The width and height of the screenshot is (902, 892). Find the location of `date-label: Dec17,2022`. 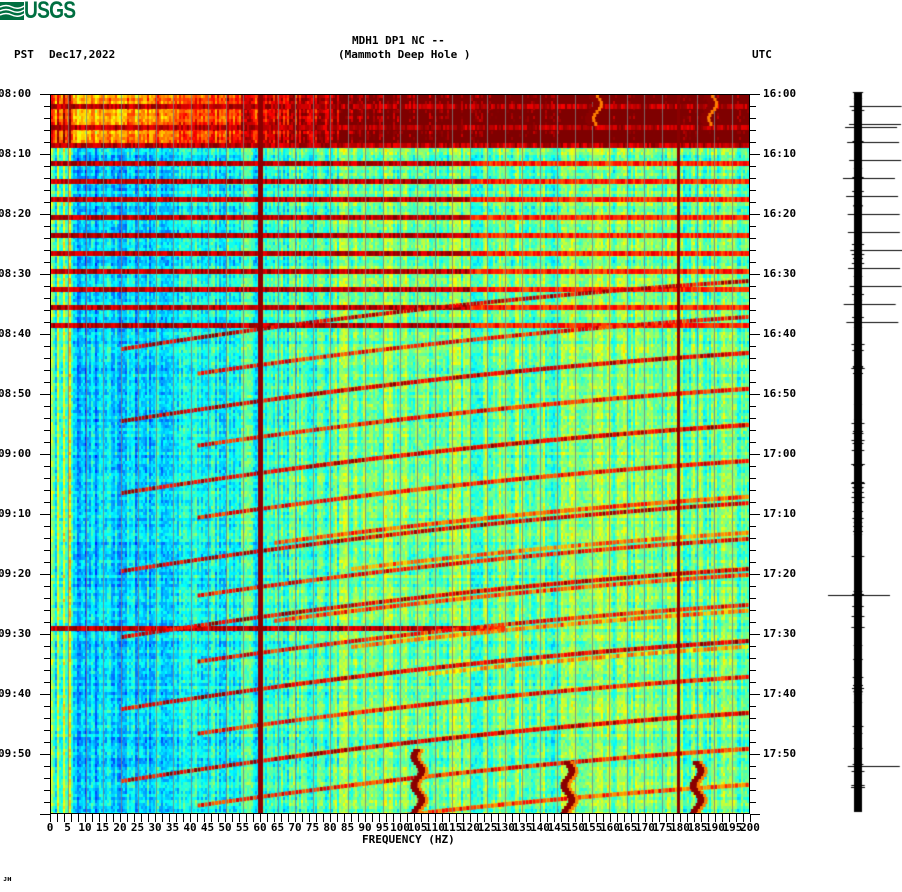

date-label: Dec17,2022 is located at coordinates (82, 54).